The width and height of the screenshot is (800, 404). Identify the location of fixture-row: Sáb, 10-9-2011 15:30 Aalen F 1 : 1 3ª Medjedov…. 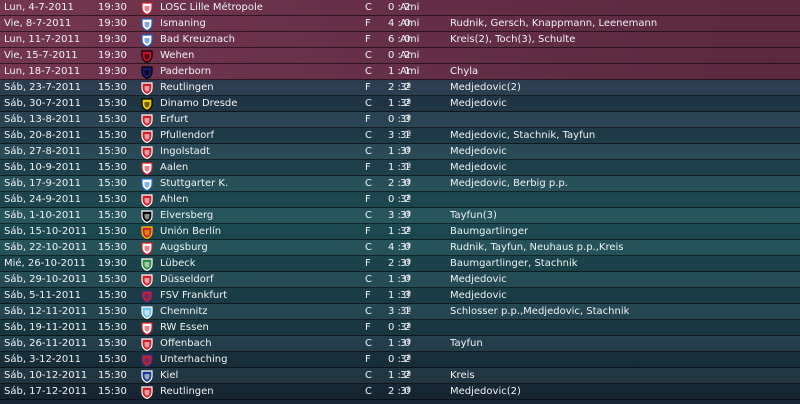
(400, 168).